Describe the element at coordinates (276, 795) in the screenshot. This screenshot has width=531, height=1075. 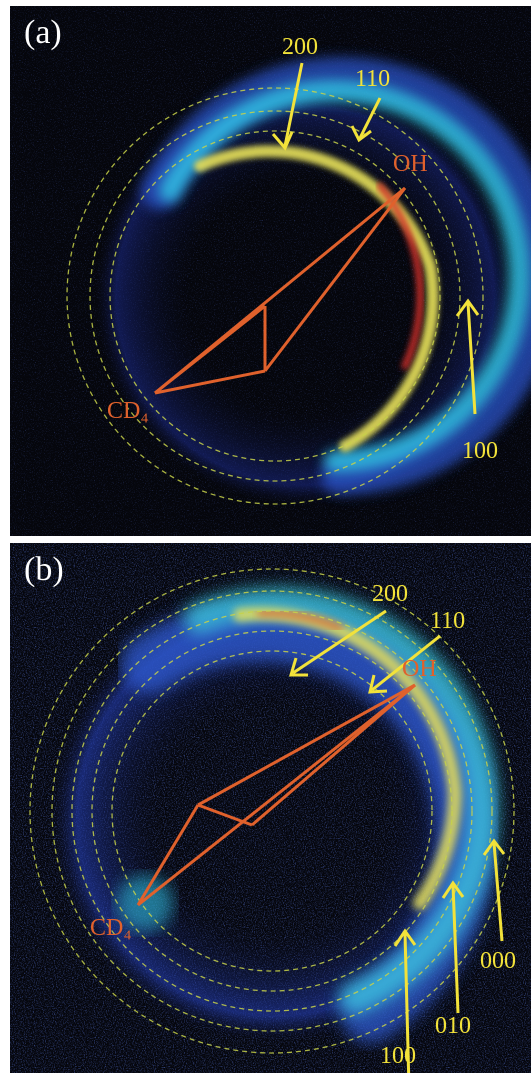
I see `molecule-geometry-b` at that location.